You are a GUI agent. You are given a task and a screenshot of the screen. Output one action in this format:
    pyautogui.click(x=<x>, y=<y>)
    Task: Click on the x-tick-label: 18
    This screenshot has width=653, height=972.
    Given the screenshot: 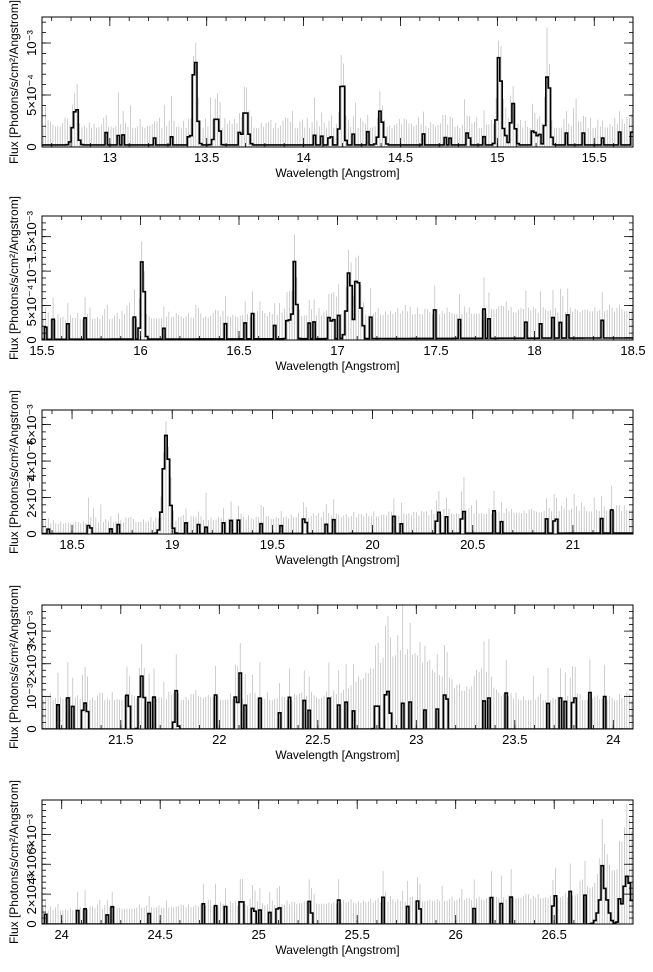 What is the action you would take?
    pyautogui.click(x=534, y=350)
    